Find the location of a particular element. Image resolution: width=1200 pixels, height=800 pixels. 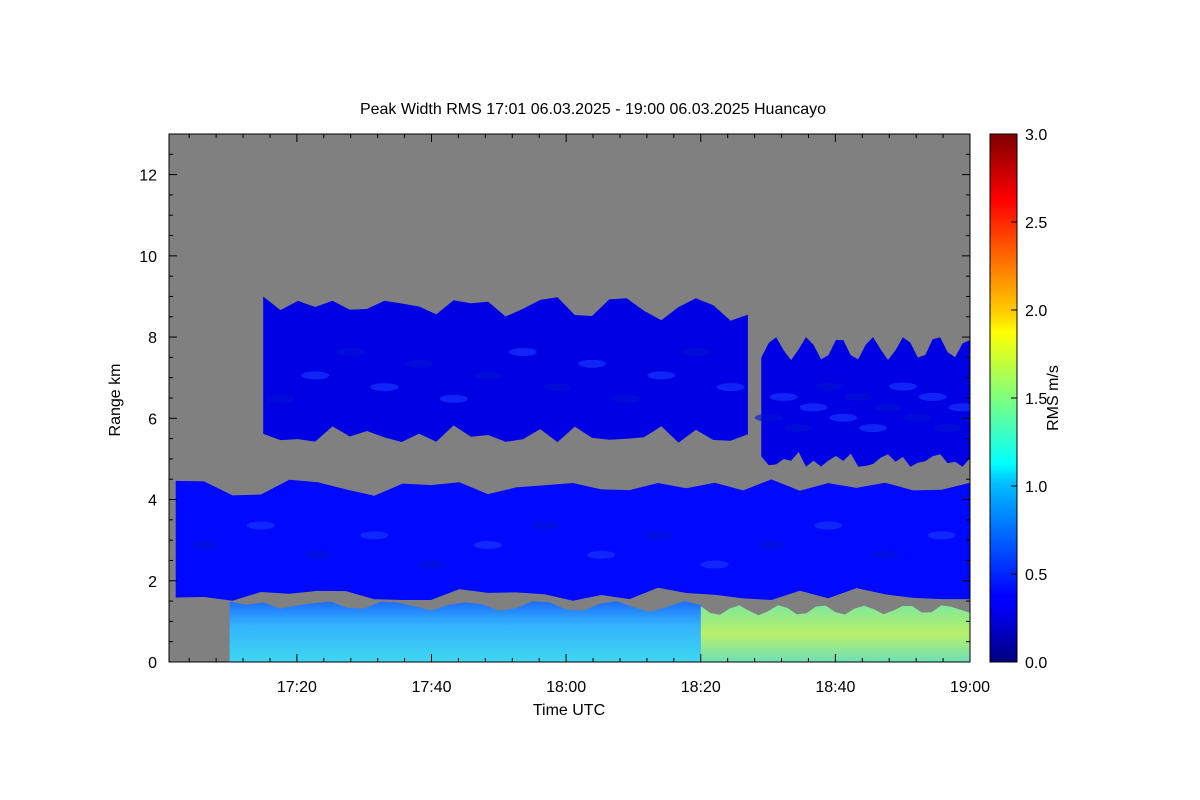

heatmap-region-mid-layer-boundary is located at coordinates (572, 540).